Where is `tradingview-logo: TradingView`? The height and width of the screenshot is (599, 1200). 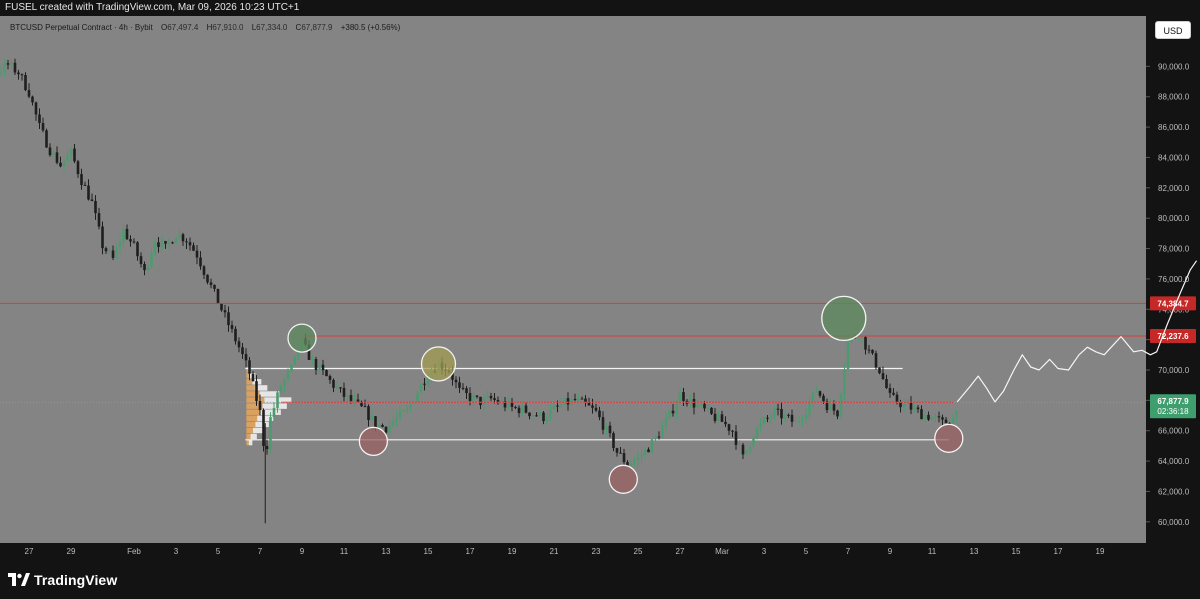 tradingview-logo: TradingView is located at coordinates (62, 580).